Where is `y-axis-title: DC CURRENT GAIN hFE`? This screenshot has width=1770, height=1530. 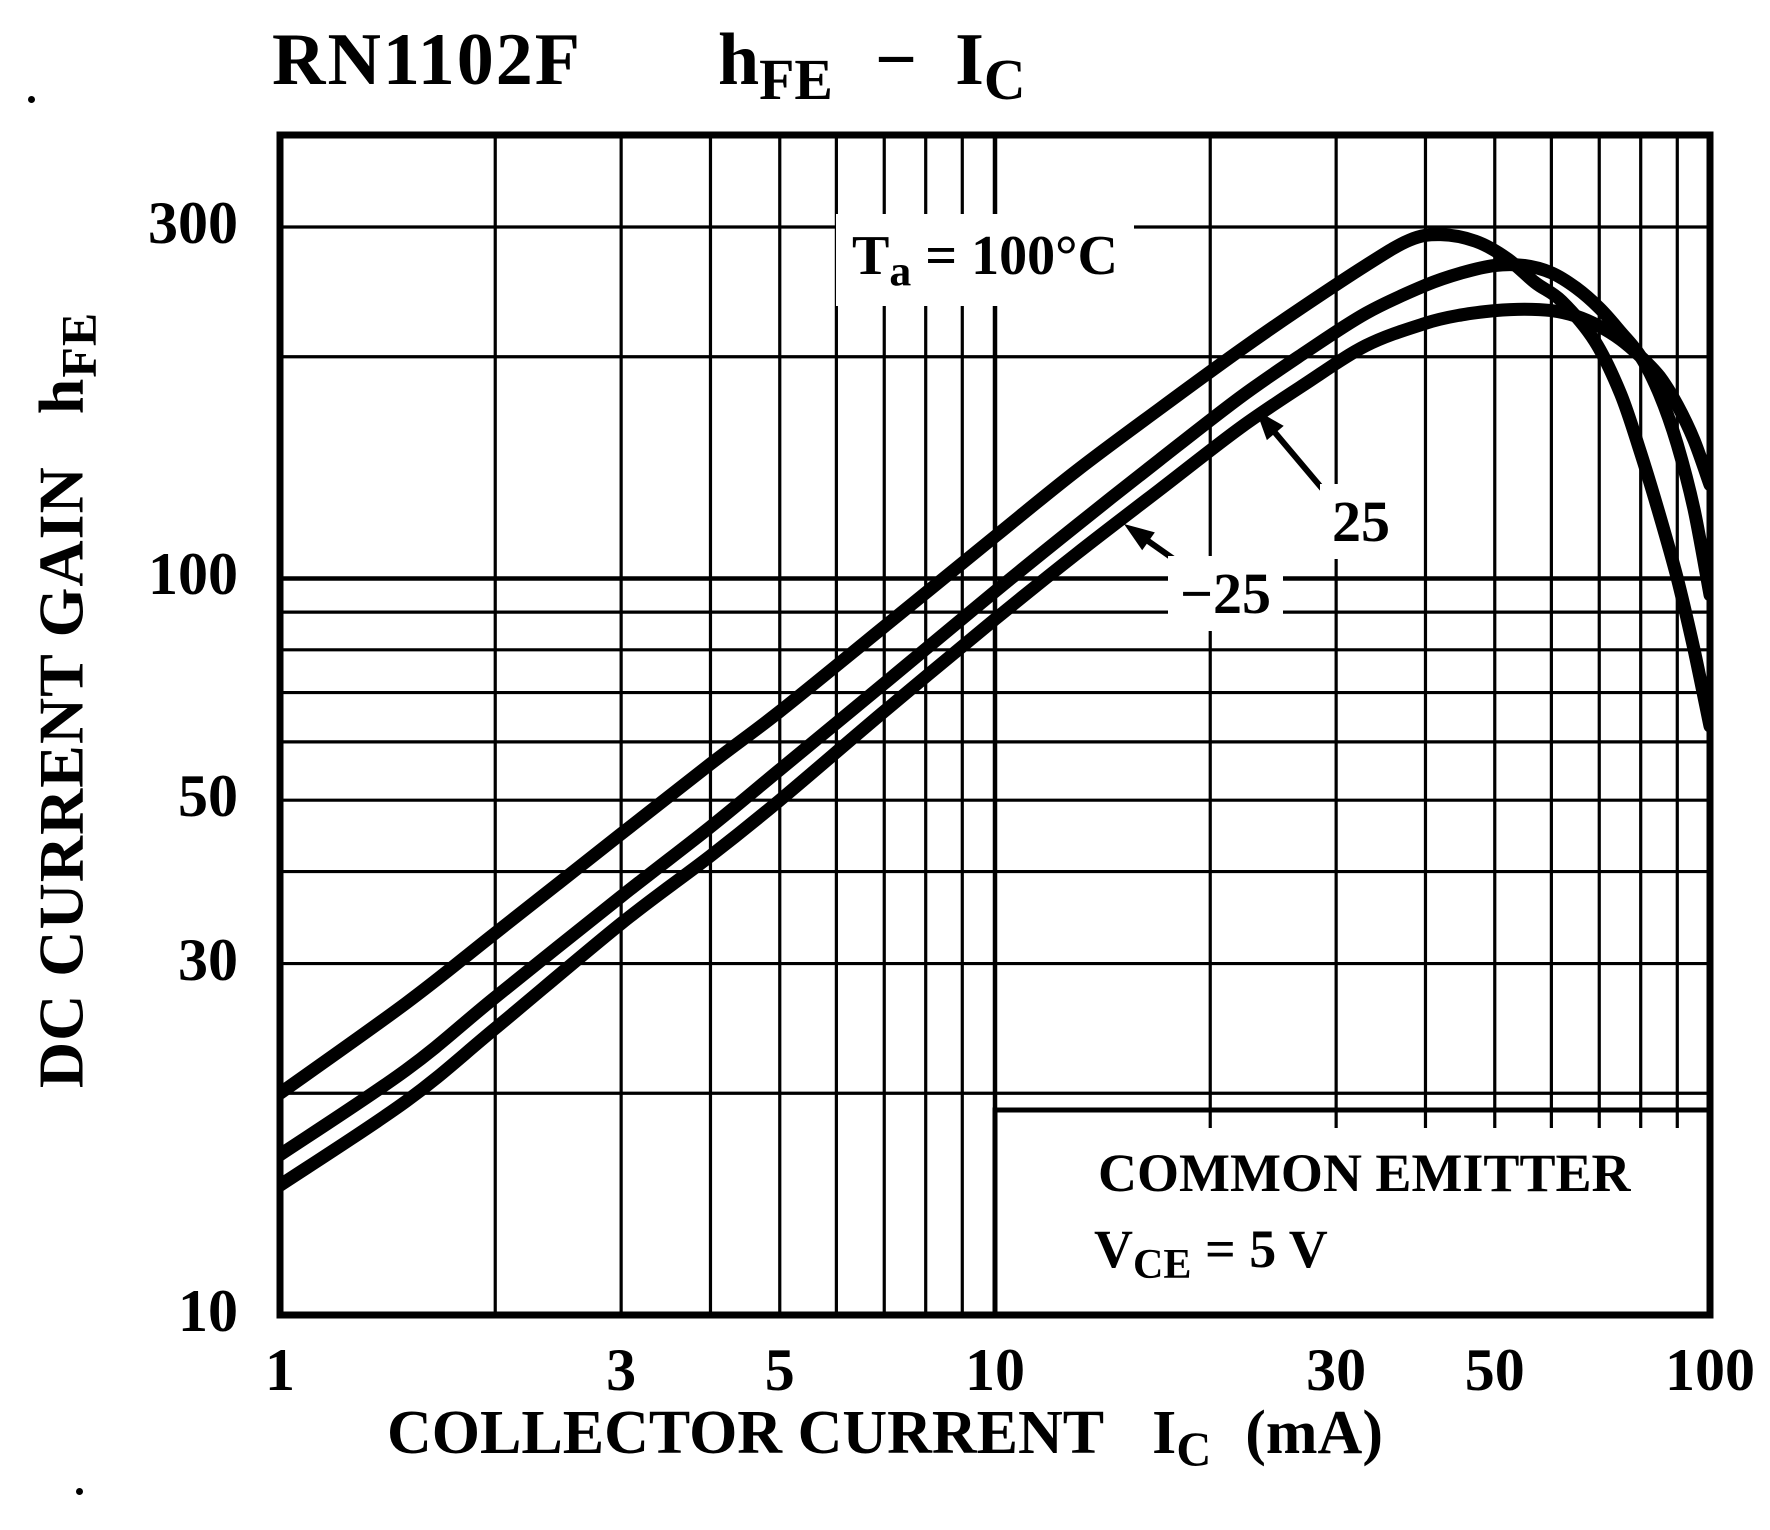 y-axis-title: DC CURRENT GAIN hFE is located at coordinates (66, 700).